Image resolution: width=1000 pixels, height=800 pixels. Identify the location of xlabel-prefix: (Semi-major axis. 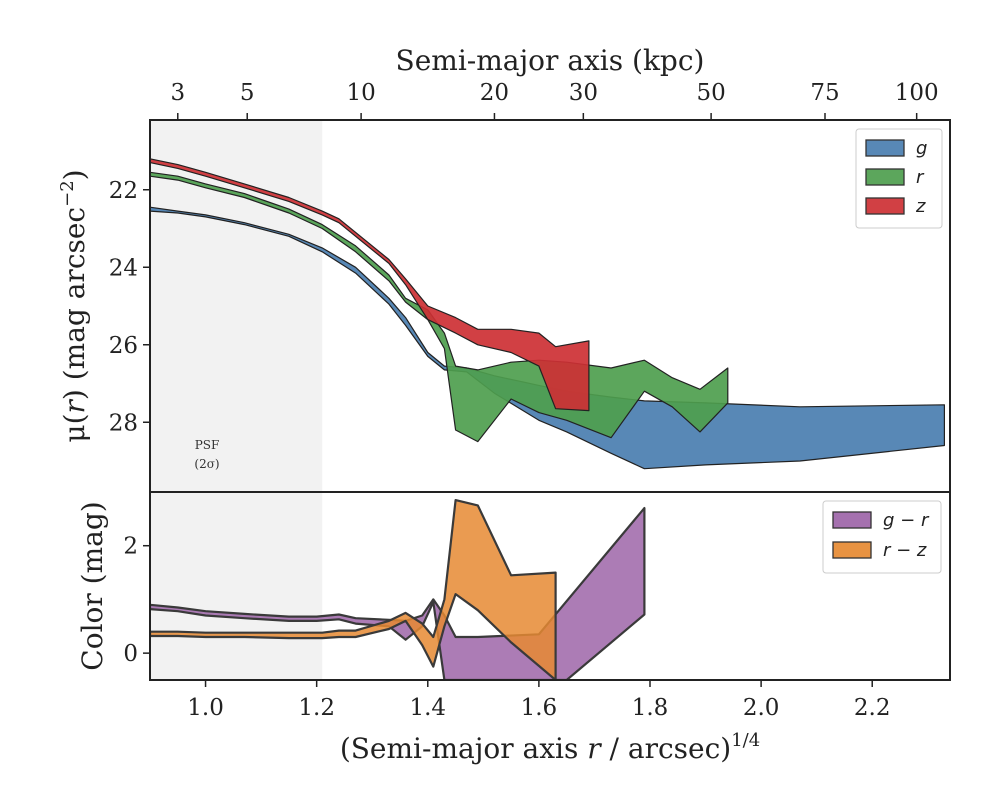
(463, 748).